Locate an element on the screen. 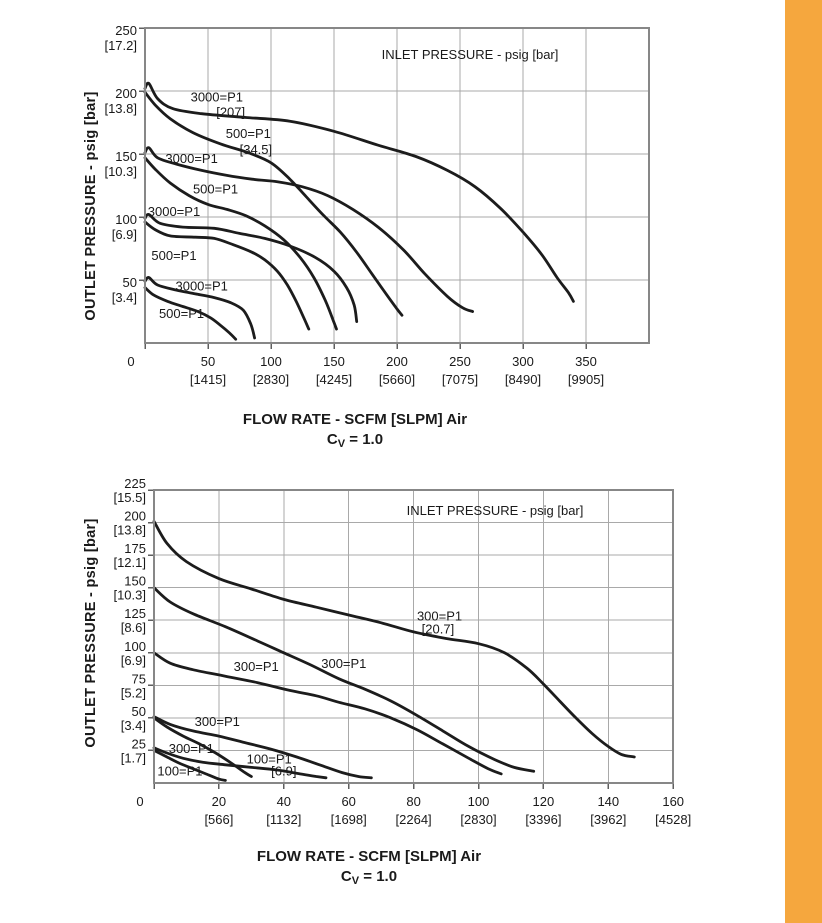 The width and height of the screenshot is (822, 923). flow-curve-set50-inlet3000 is located at coordinates (199, 308).